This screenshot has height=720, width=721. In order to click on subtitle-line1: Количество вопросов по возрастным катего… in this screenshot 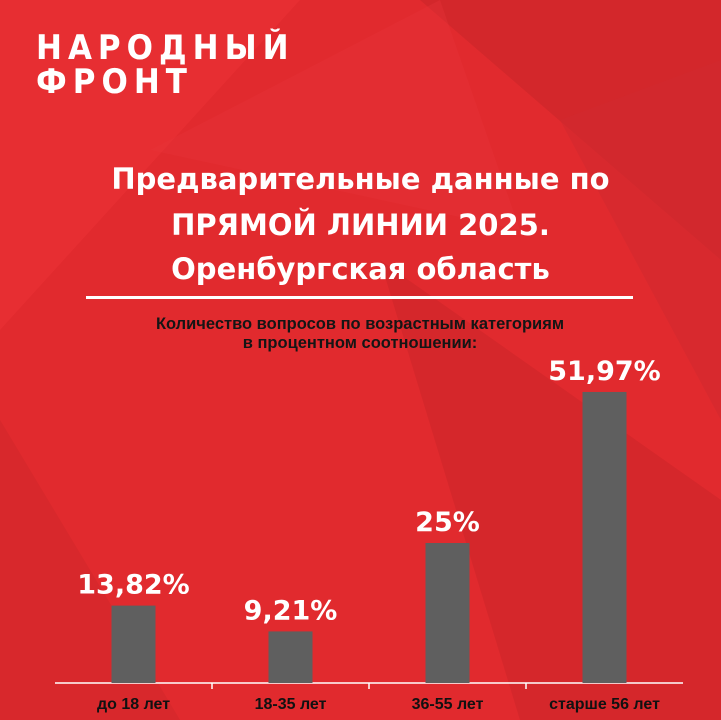, I will do `click(360, 324)`.